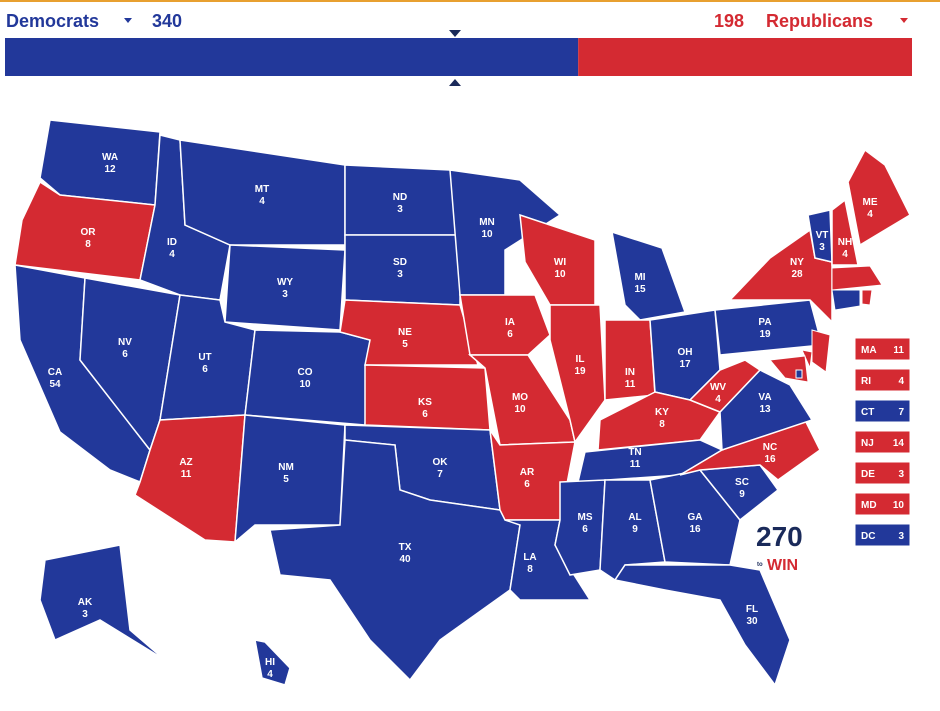 The width and height of the screenshot is (940, 711). I want to click on inset-abbr: DC, so click(868, 536).